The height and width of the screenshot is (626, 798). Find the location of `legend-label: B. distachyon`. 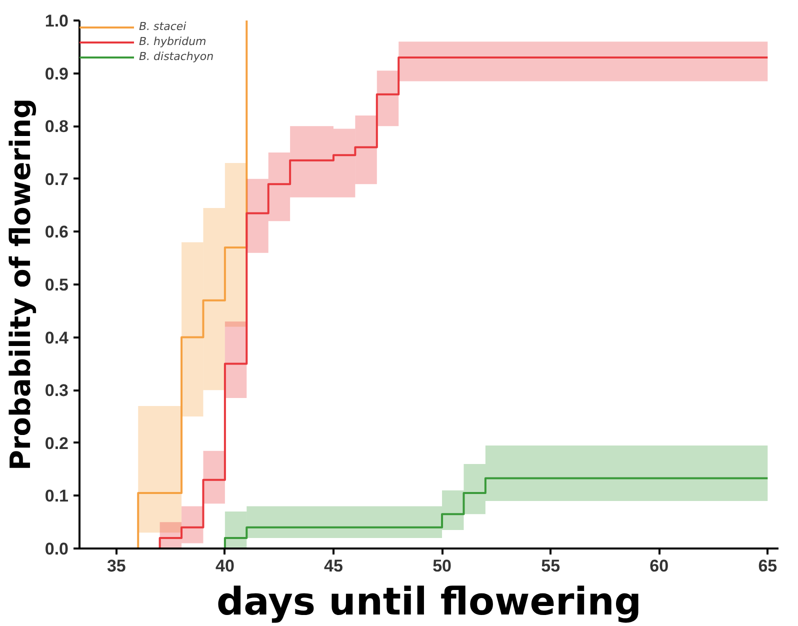

legend-label: B. distachyon is located at coordinates (176, 56).